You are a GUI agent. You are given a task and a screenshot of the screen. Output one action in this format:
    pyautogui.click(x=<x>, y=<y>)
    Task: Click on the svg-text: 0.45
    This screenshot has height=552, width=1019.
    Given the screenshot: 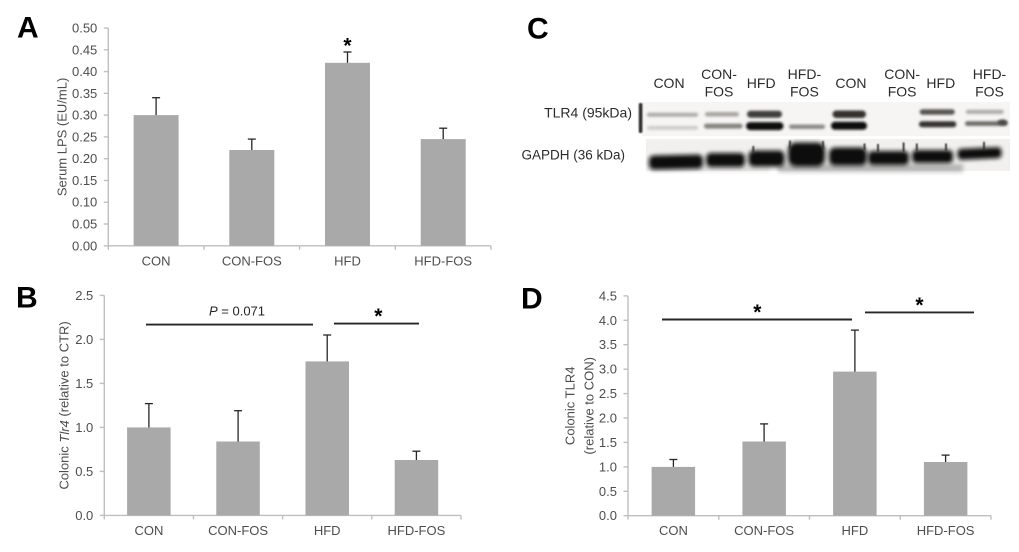 What is the action you would take?
    pyautogui.click(x=84, y=49)
    